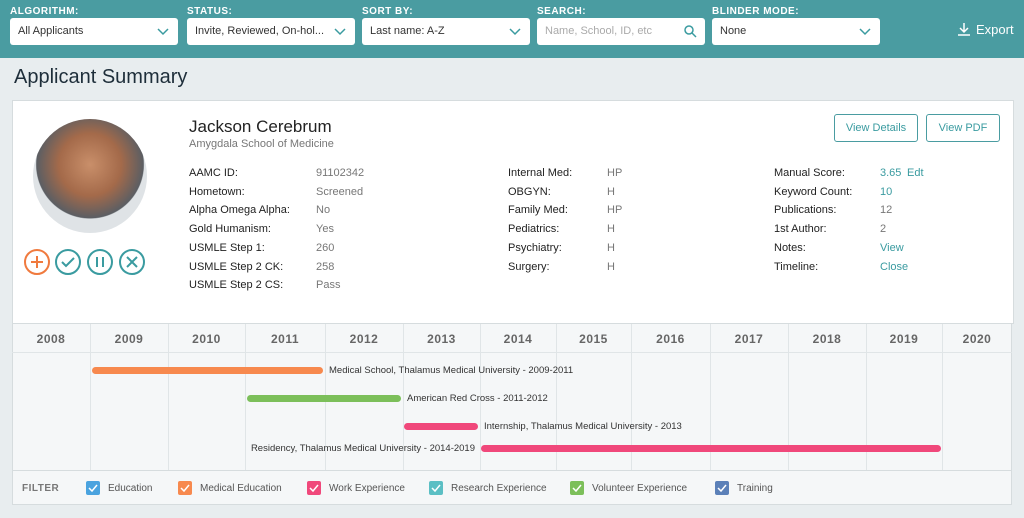 The image size is (1024, 518). Describe the element at coordinates (621, 31) in the screenshot. I see `filter-select: Name, School, ID, etc` at that location.